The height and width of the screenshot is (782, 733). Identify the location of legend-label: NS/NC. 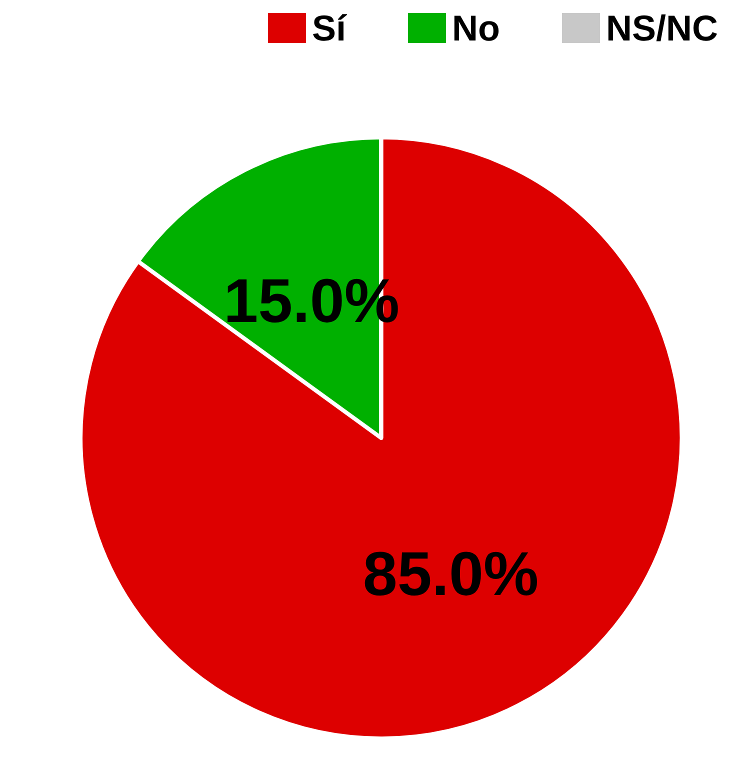
(662, 28).